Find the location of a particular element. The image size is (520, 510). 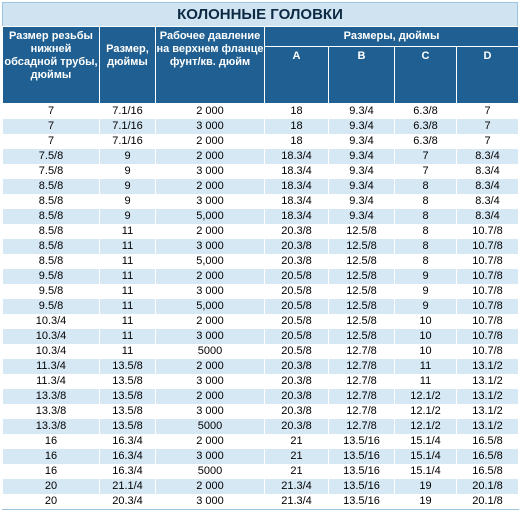

cell-thread-size: 13.3/8 is located at coordinates (51, 396).